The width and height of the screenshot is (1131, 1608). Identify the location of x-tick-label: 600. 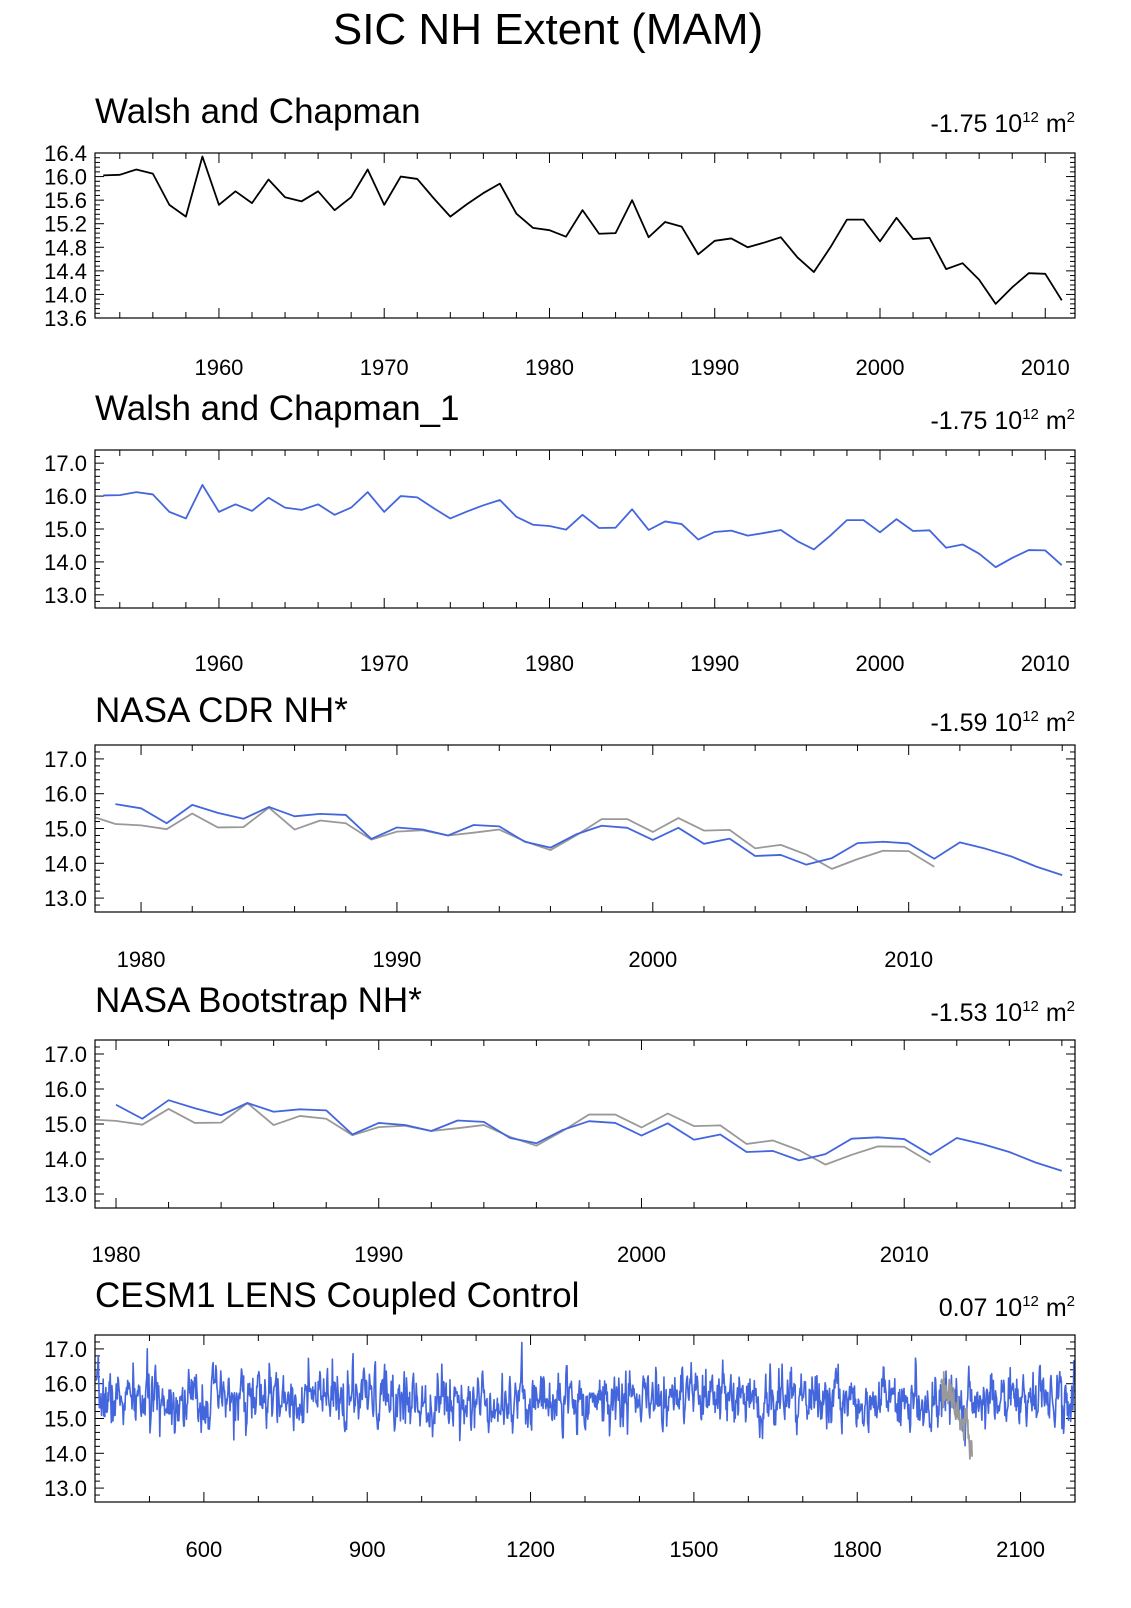
(204, 1549).